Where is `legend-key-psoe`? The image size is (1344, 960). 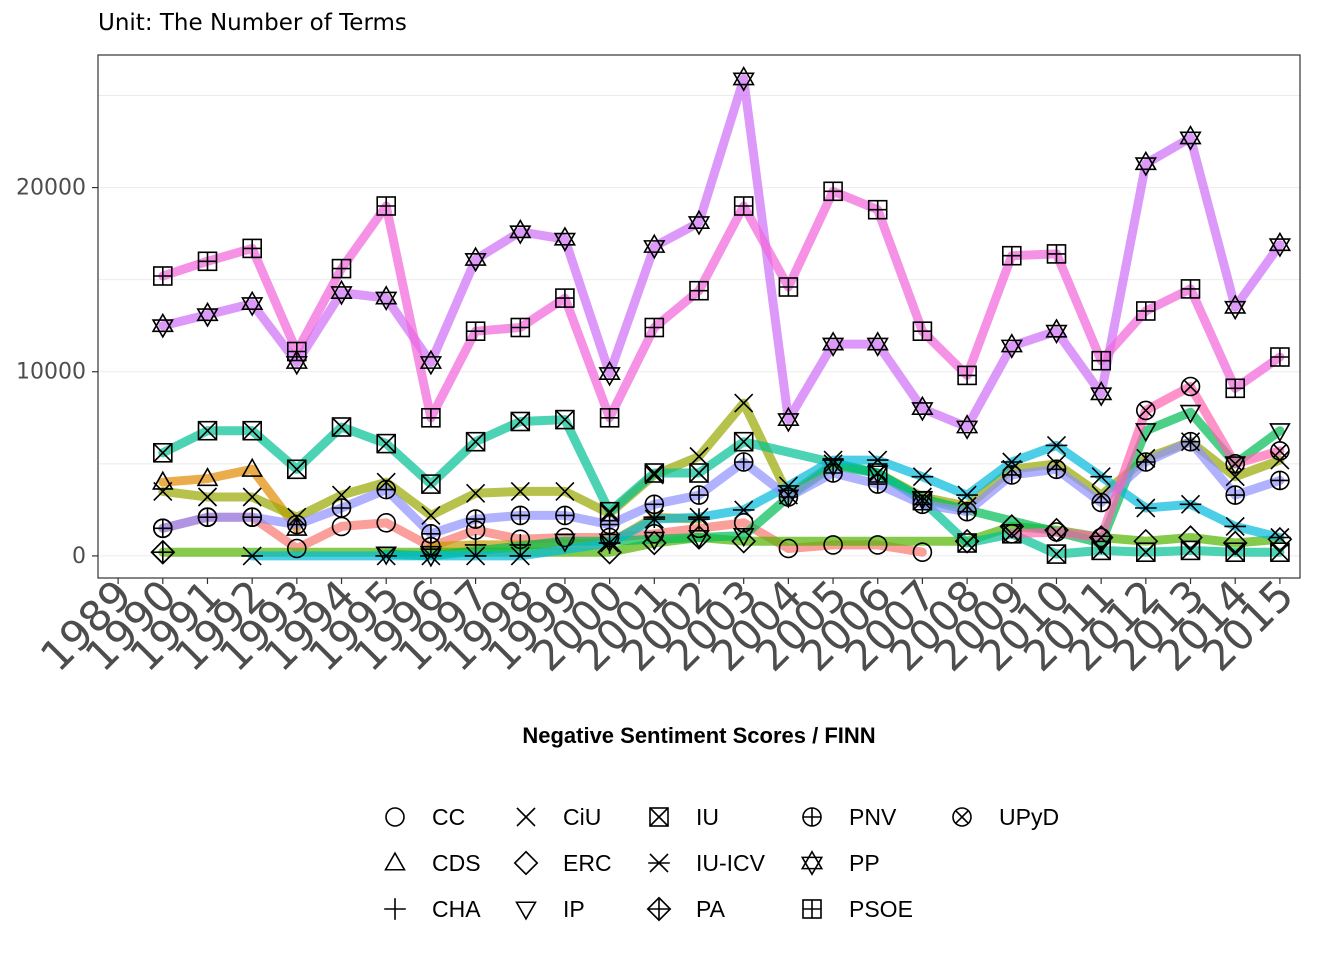 legend-key-psoe is located at coordinates (812, 909).